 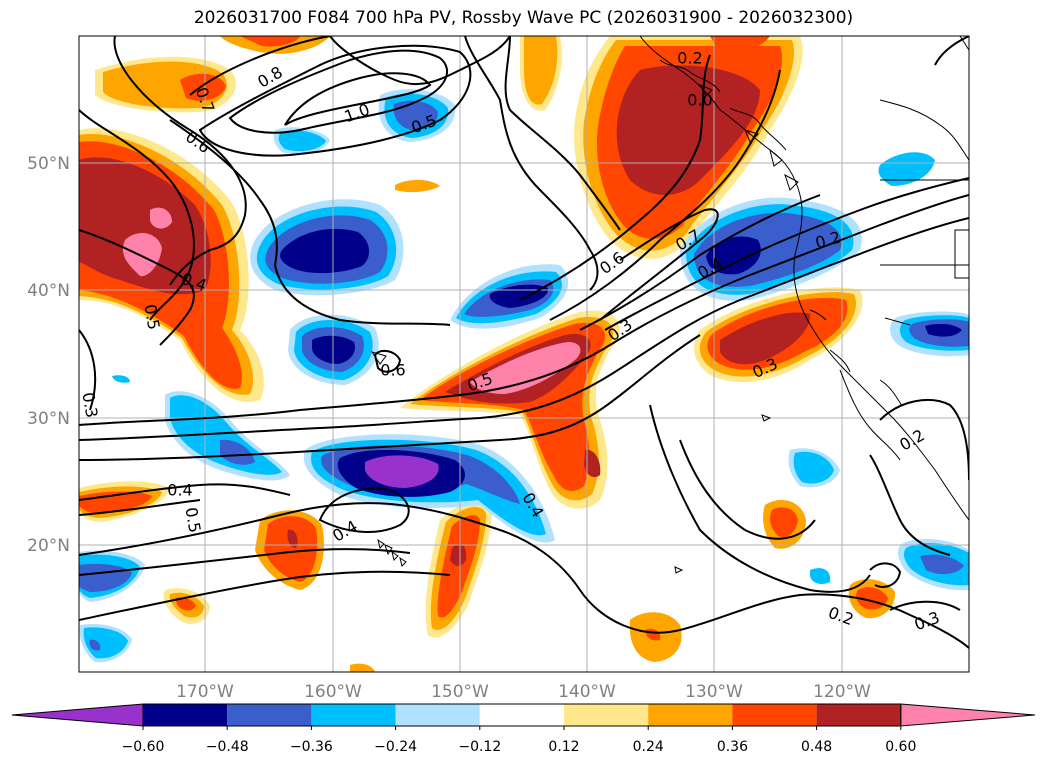 What do you see at coordinates (357, 113) in the screenshot?
I see `contour-label: 1.0` at bounding box center [357, 113].